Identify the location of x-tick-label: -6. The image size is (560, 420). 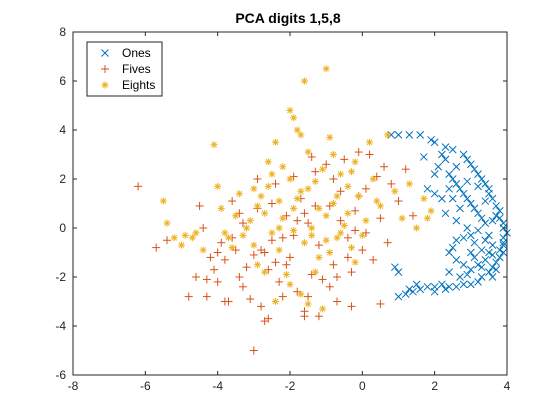
(145, 386).